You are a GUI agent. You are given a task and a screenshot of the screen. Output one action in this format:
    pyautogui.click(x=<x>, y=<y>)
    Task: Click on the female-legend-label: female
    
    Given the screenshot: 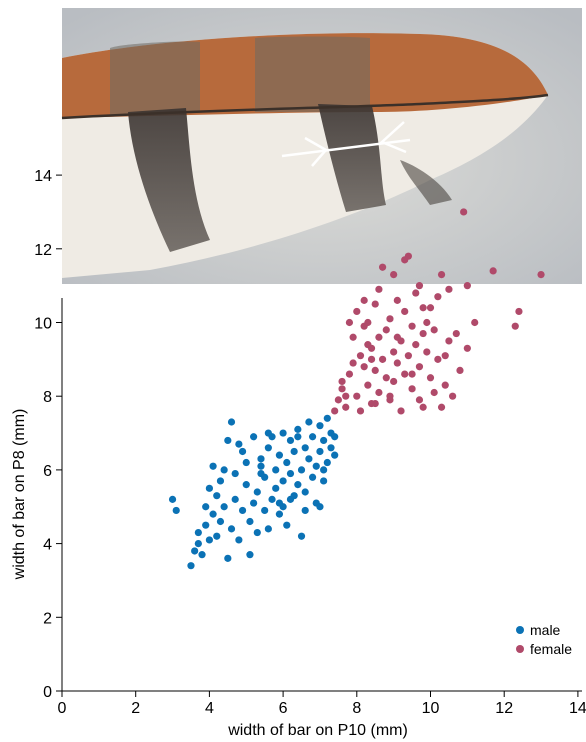 What is the action you would take?
    pyautogui.click(x=551, y=649)
    